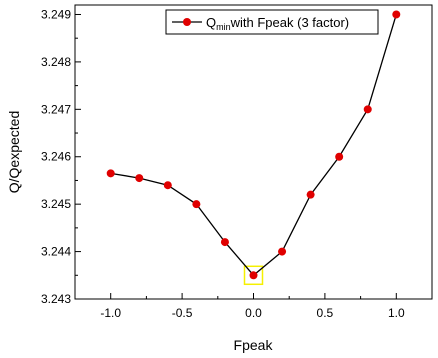 The height and width of the screenshot is (358, 438). Describe the element at coordinates (56, 109) in the screenshot. I see `y-tick-label: 3.247` at that location.